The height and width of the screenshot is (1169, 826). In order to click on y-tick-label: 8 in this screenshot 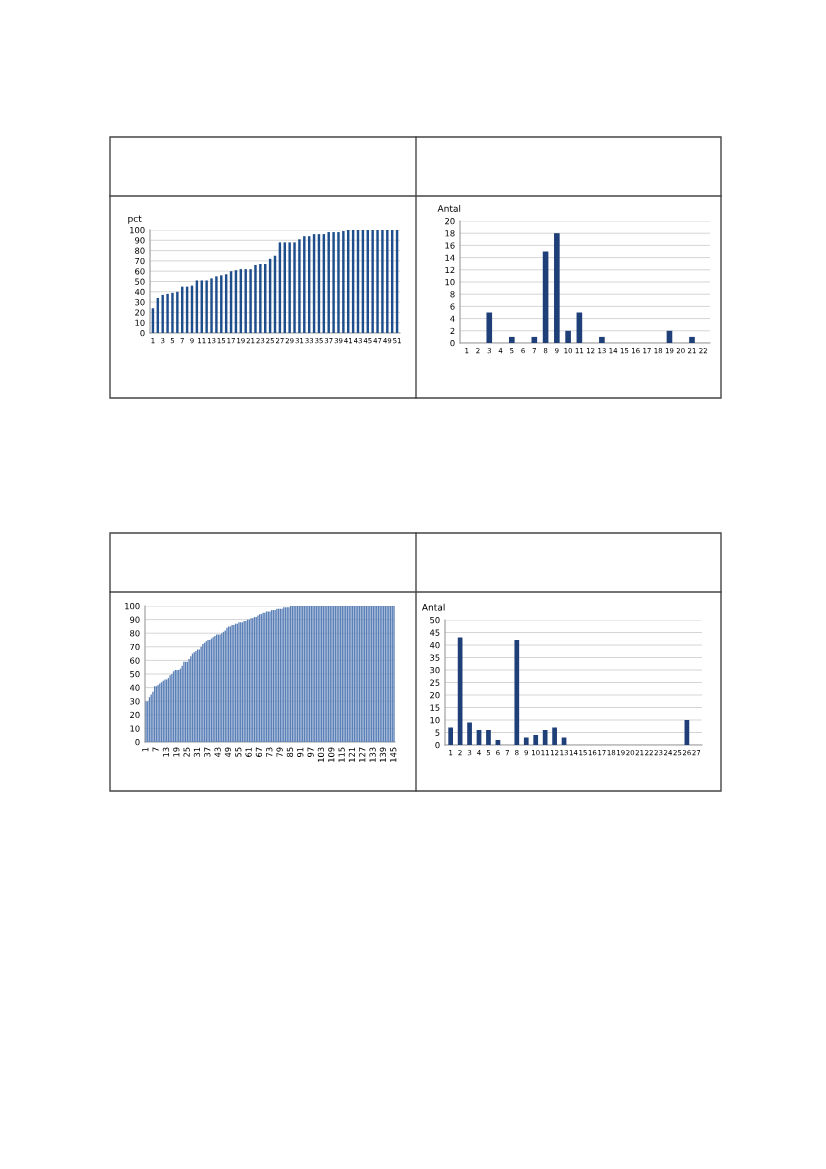, I will do `click(452, 294)`.